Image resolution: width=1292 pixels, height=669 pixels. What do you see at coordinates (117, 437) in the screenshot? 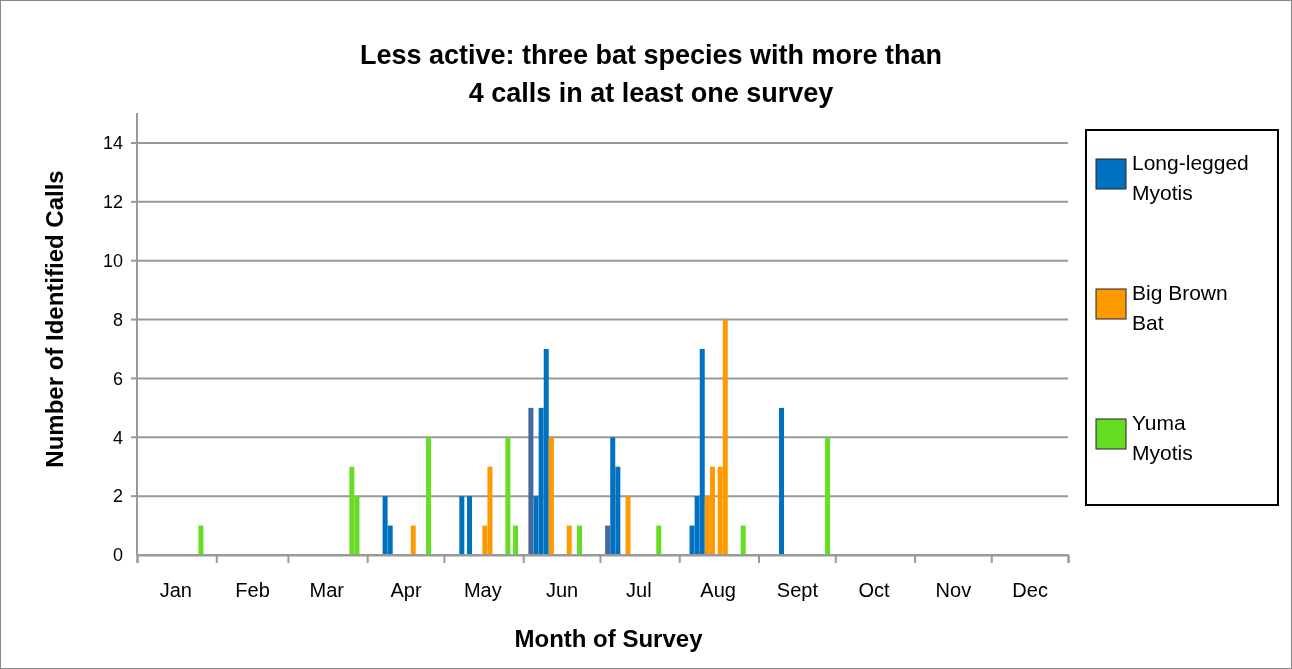
I see `y-tick-label: 4` at bounding box center [117, 437].